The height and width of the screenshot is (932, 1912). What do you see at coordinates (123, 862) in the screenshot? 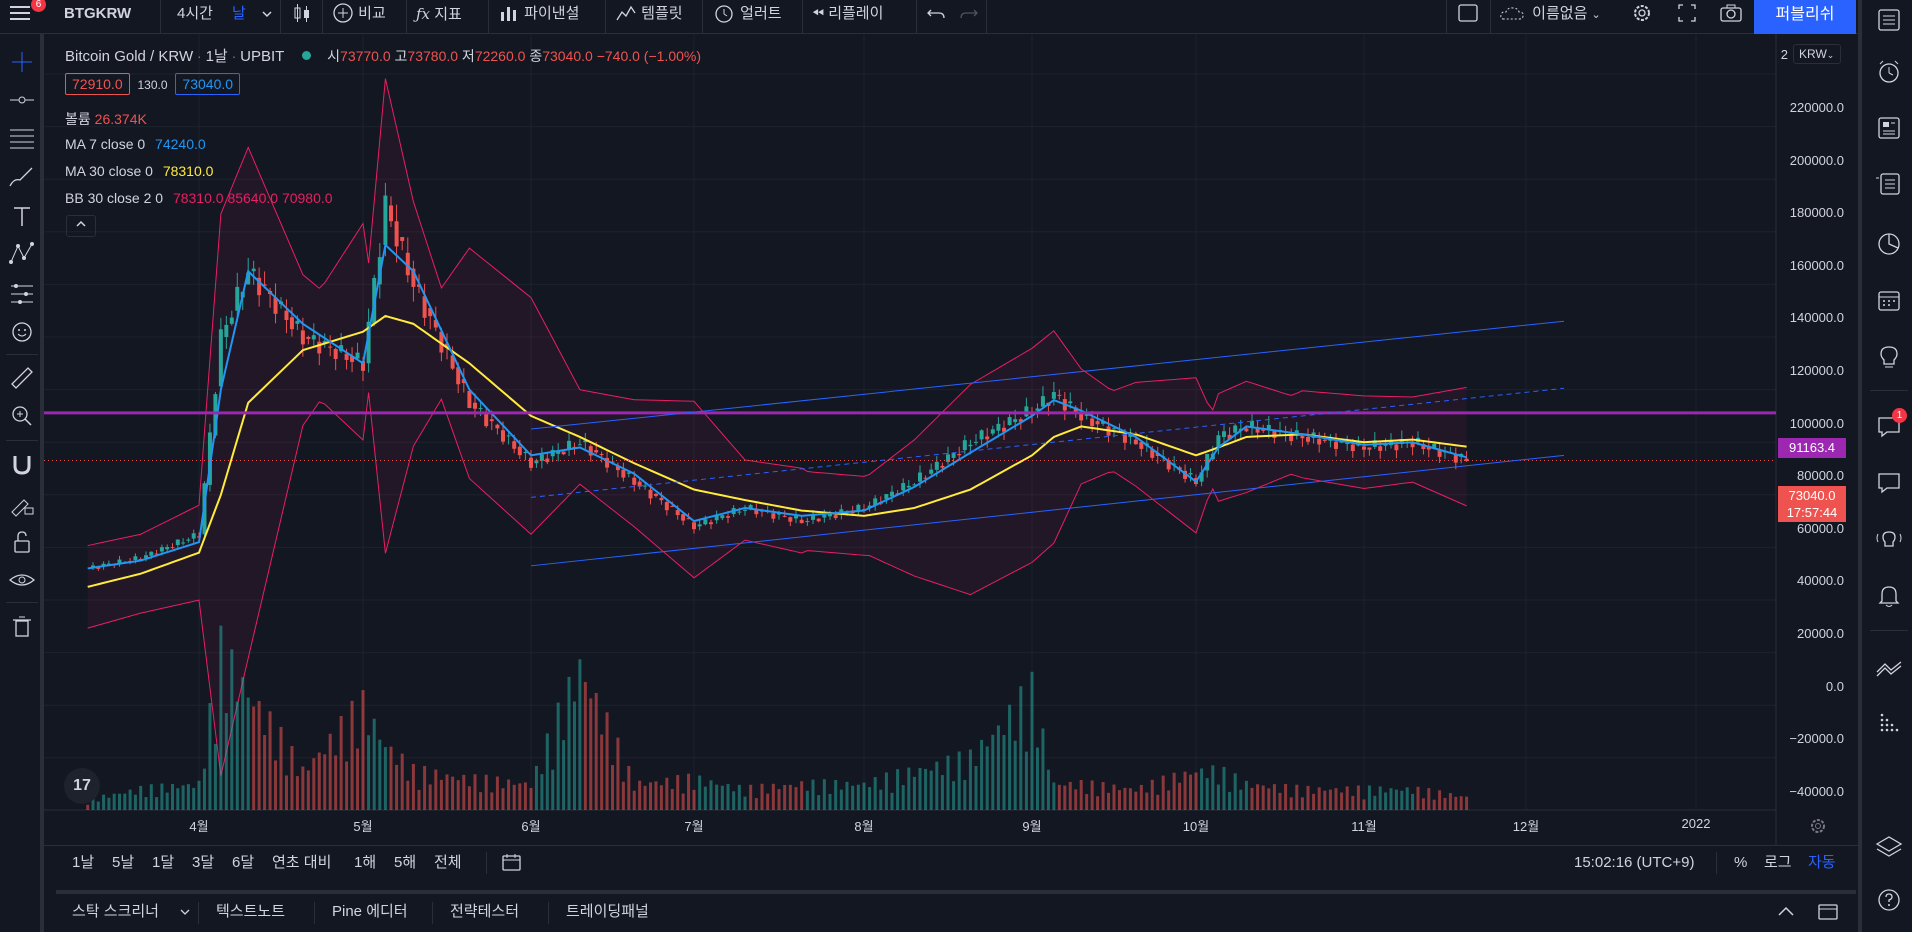
I see `range-button: 5날` at bounding box center [123, 862].